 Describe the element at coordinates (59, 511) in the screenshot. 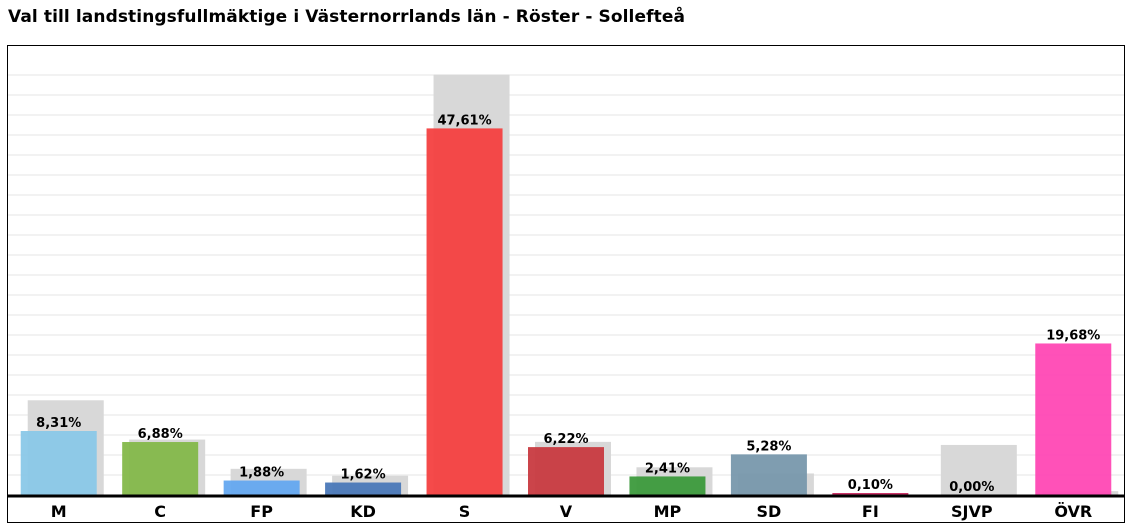

I see `category-label-m: M` at that location.